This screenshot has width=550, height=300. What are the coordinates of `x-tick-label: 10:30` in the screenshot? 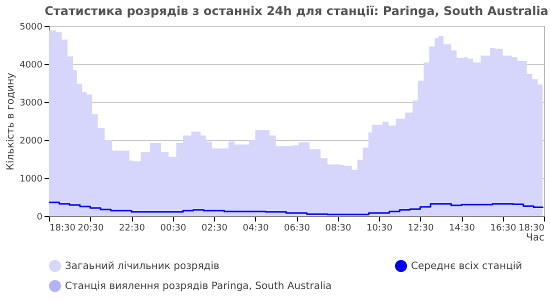 It's located at (379, 229).